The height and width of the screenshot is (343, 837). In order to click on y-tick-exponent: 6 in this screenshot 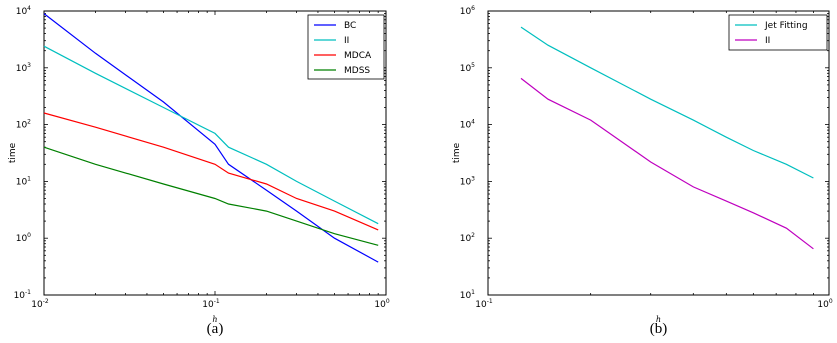, I will do `click(473, 8)`.